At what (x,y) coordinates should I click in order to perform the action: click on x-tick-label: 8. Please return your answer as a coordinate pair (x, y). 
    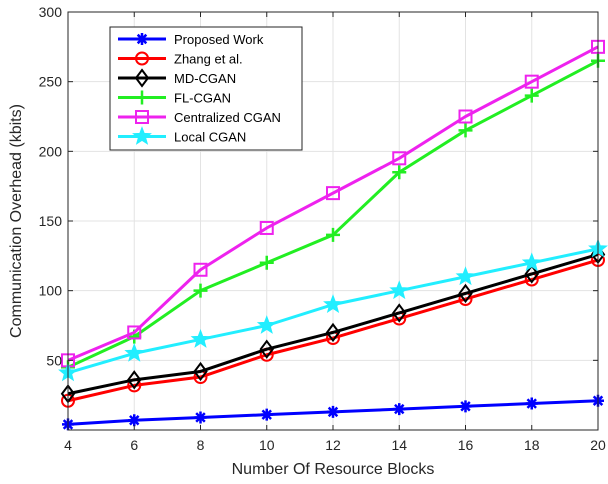
    Looking at the image, I should click on (201, 445).